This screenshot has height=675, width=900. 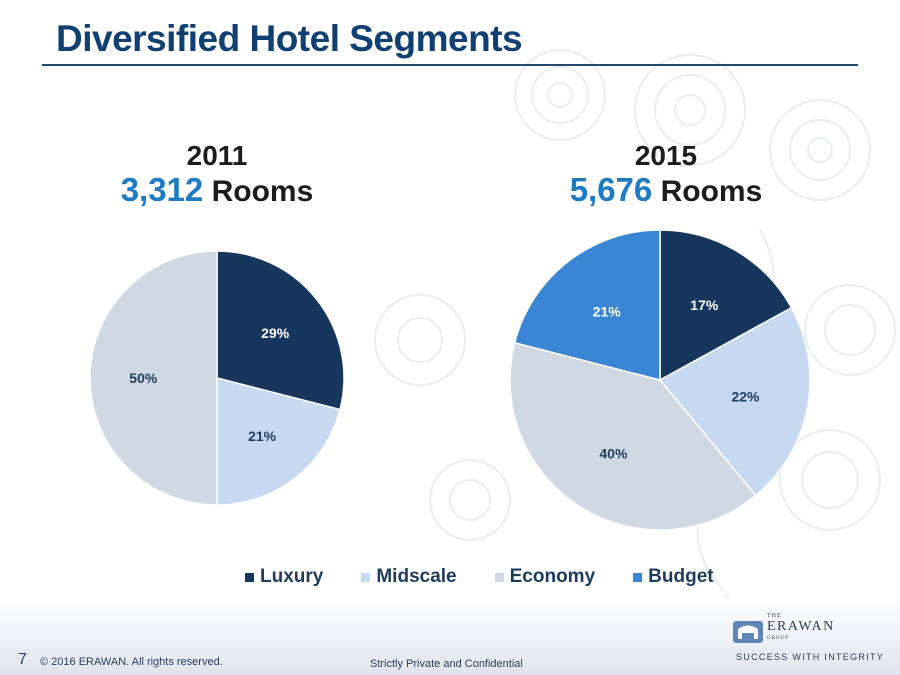 I want to click on legend-label: Budget, so click(x=681, y=576).